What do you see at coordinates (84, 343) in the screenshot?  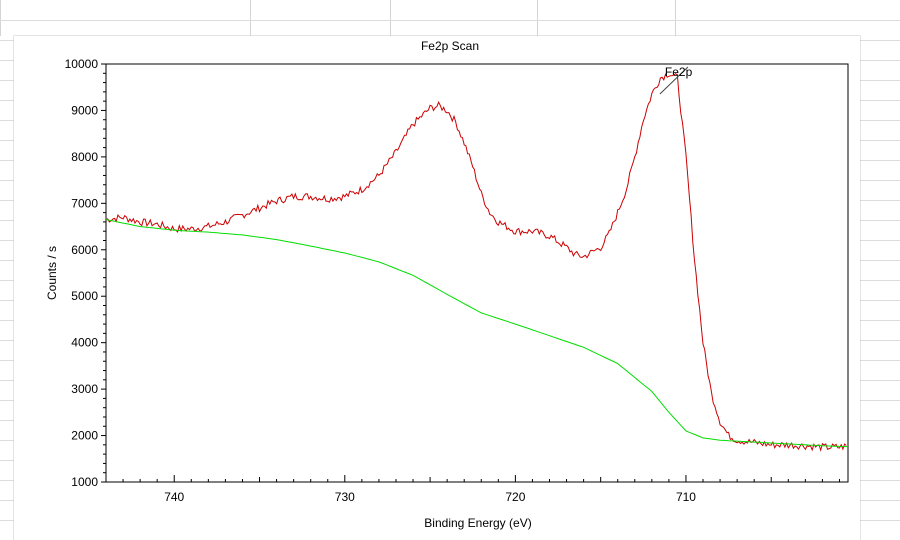 I see `y-tick-label: 4000` at bounding box center [84, 343].